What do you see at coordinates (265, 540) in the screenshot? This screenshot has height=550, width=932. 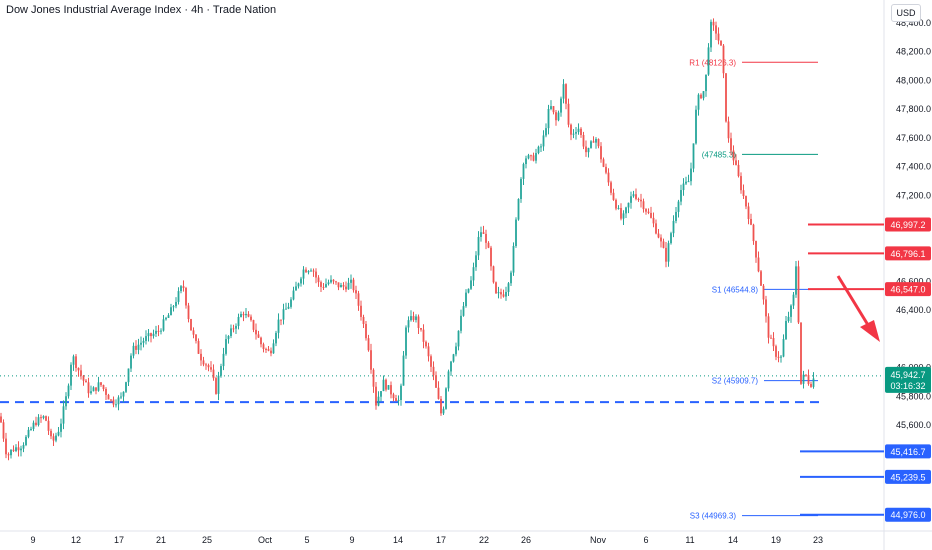 I see `time-tick-label: Oct` at bounding box center [265, 540].